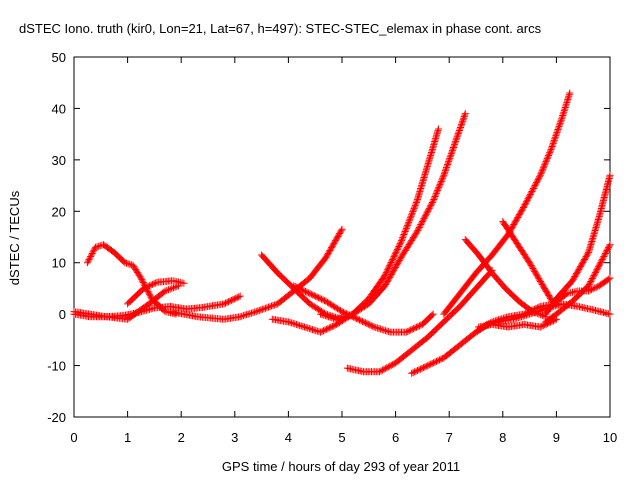 This screenshot has height=485, width=640. What do you see at coordinates (62, 314) in the screenshot?
I see `y-tick-label: 0` at bounding box center [62, 314].